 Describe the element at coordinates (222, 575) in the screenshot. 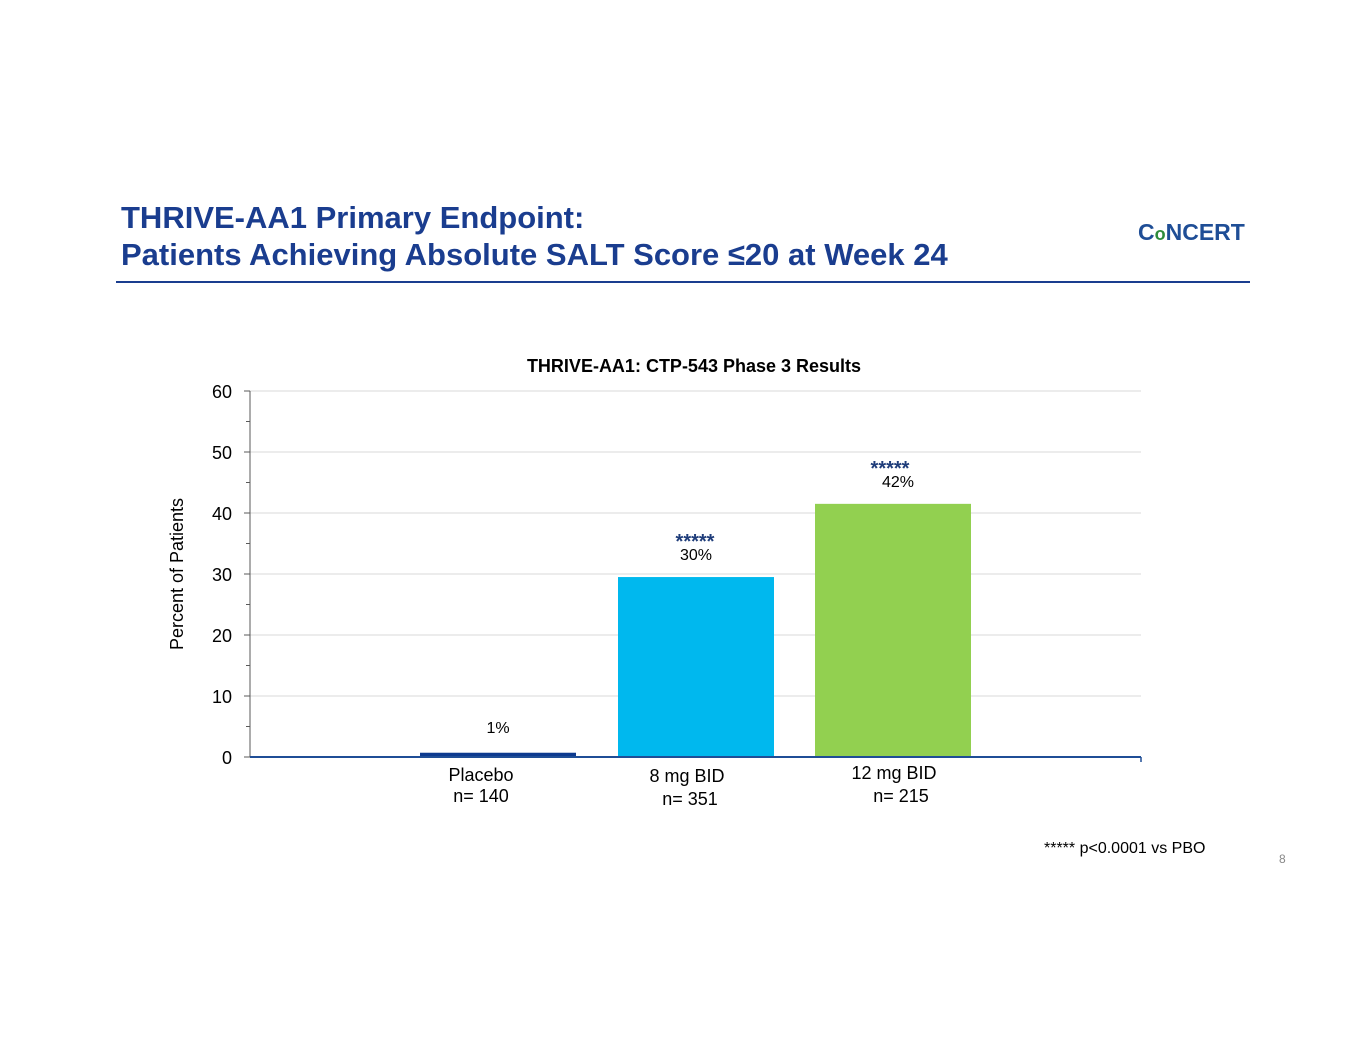

I see `y-tick-label: 30` at that location.